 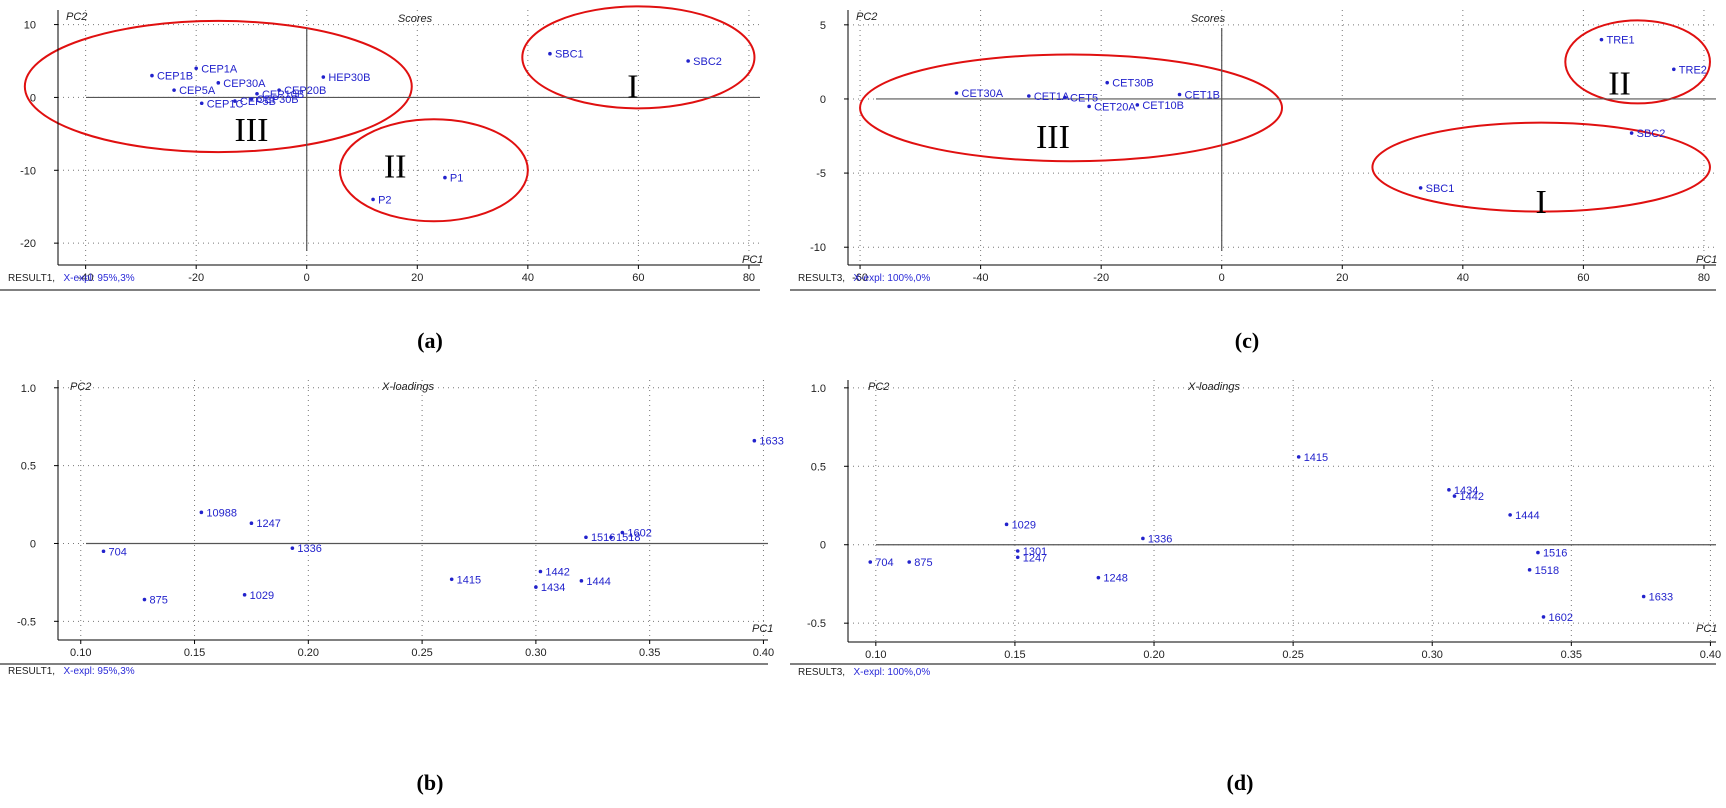 I want to click on point-label: CET5, so click(x=1084, y=98).